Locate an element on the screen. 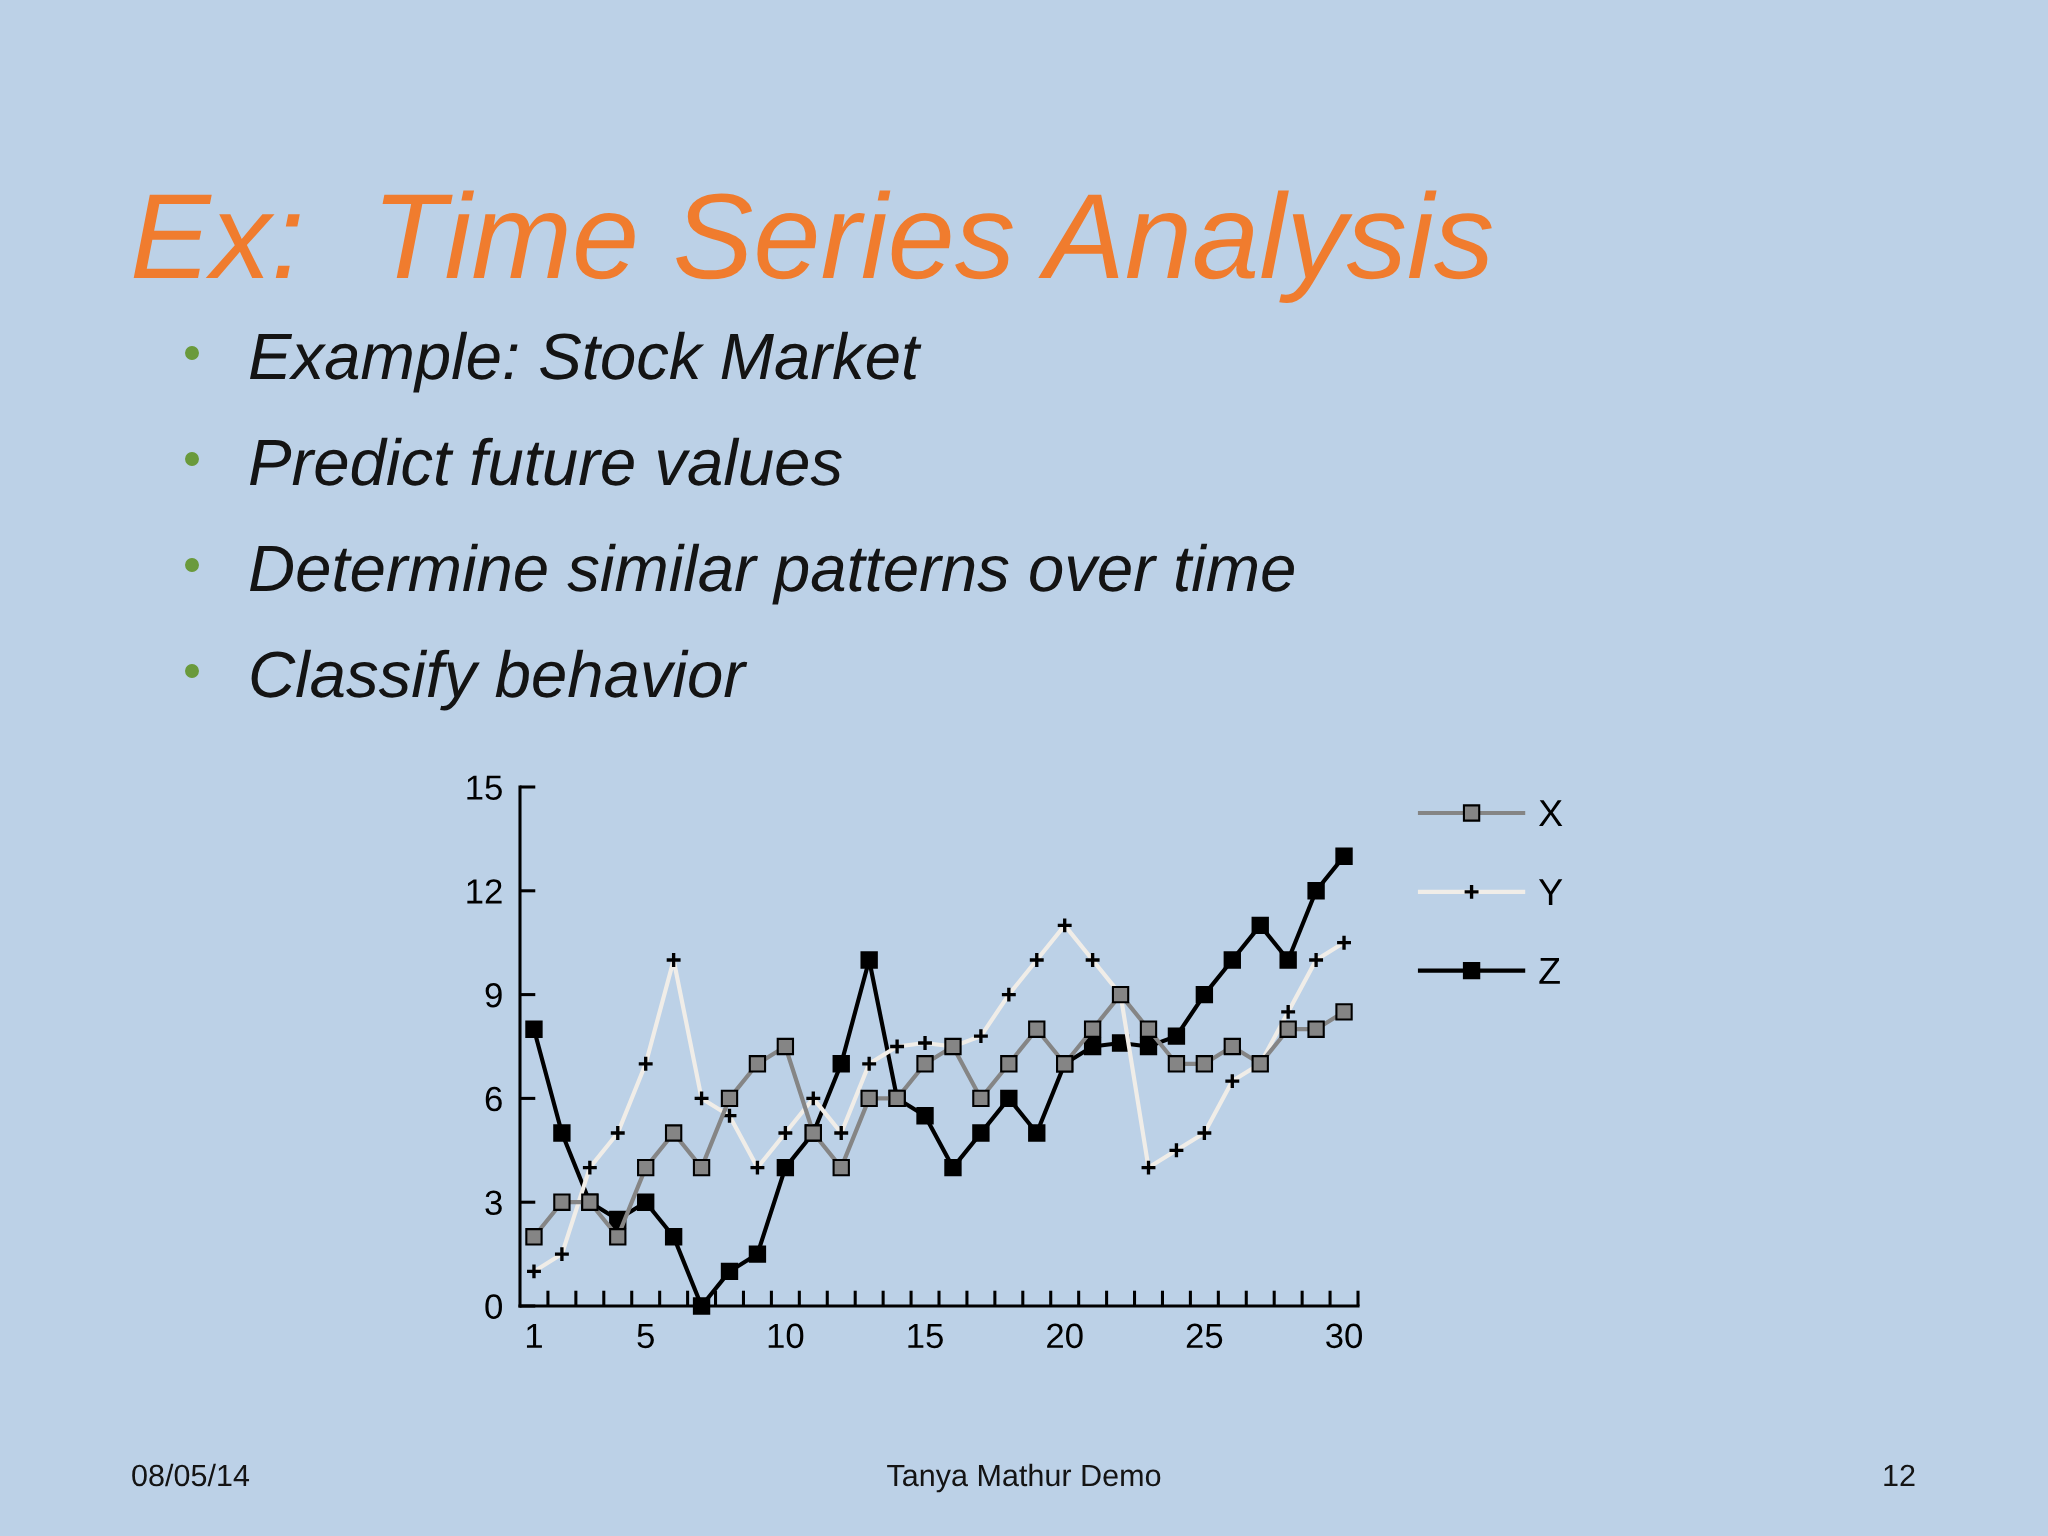  x-tick-label: 1 is located at coordinates (534, 1335).